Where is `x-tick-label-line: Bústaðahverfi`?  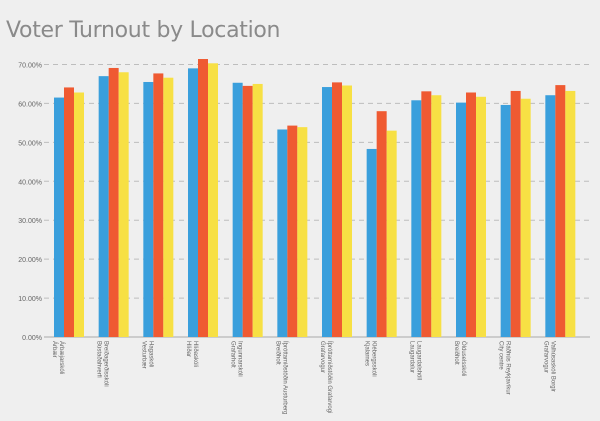 x-tick-label-line: Bústaðahverfi is located at coordinates (99, 359).